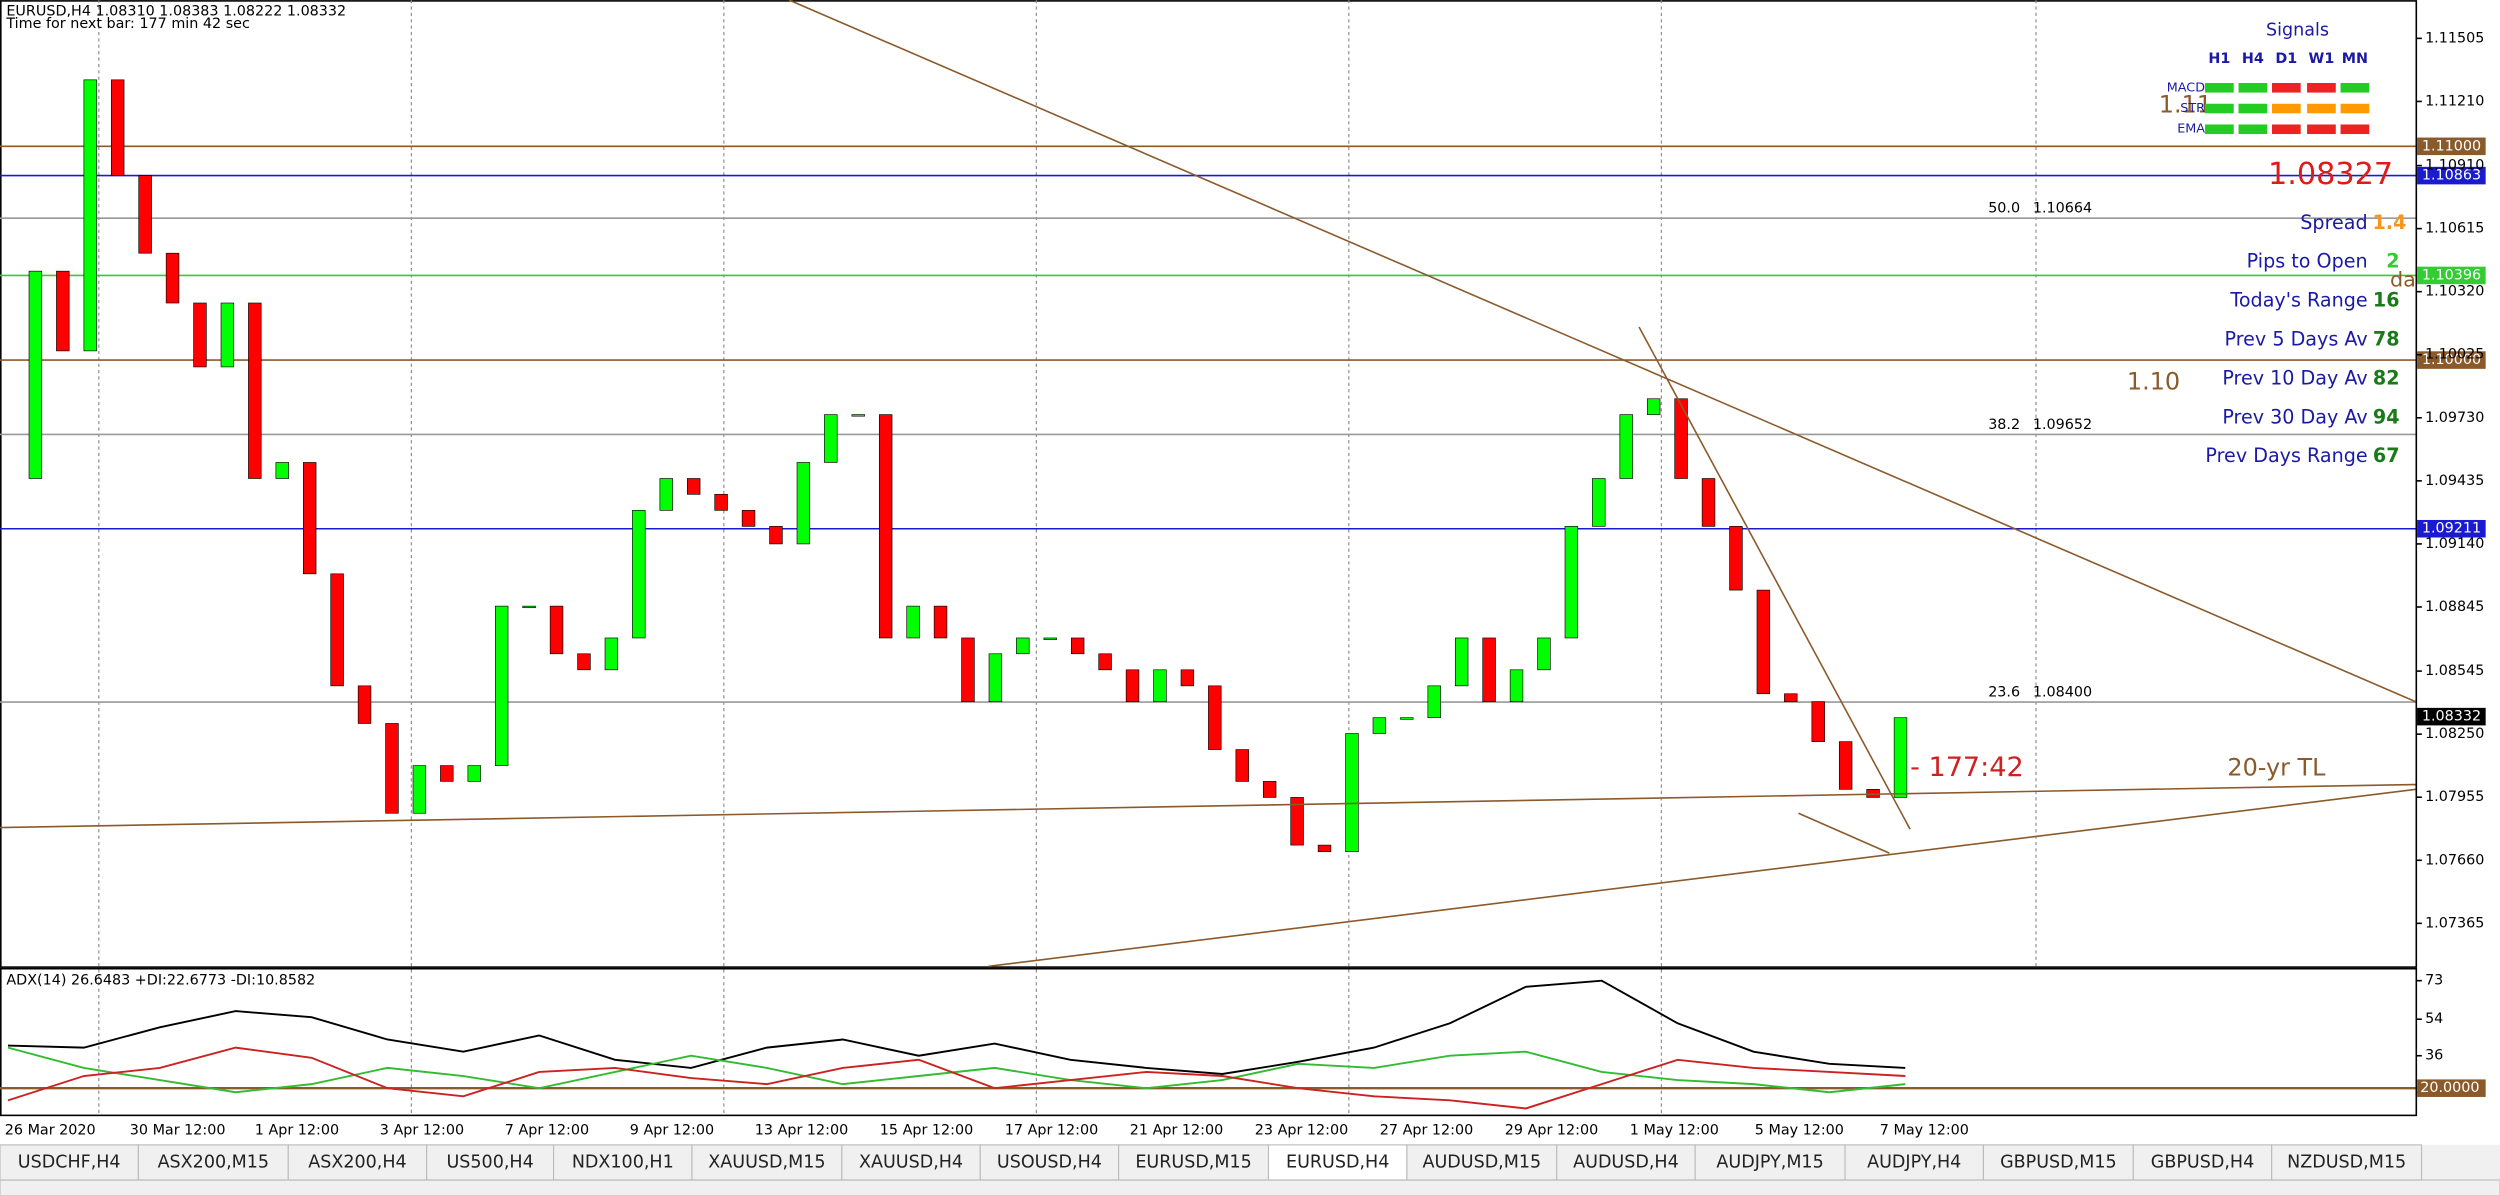 Image resolution: width=2500 pixels, height=1196 pixels. I want to click on tab-label: GBPUSD,H4, so click(2202, 1162).